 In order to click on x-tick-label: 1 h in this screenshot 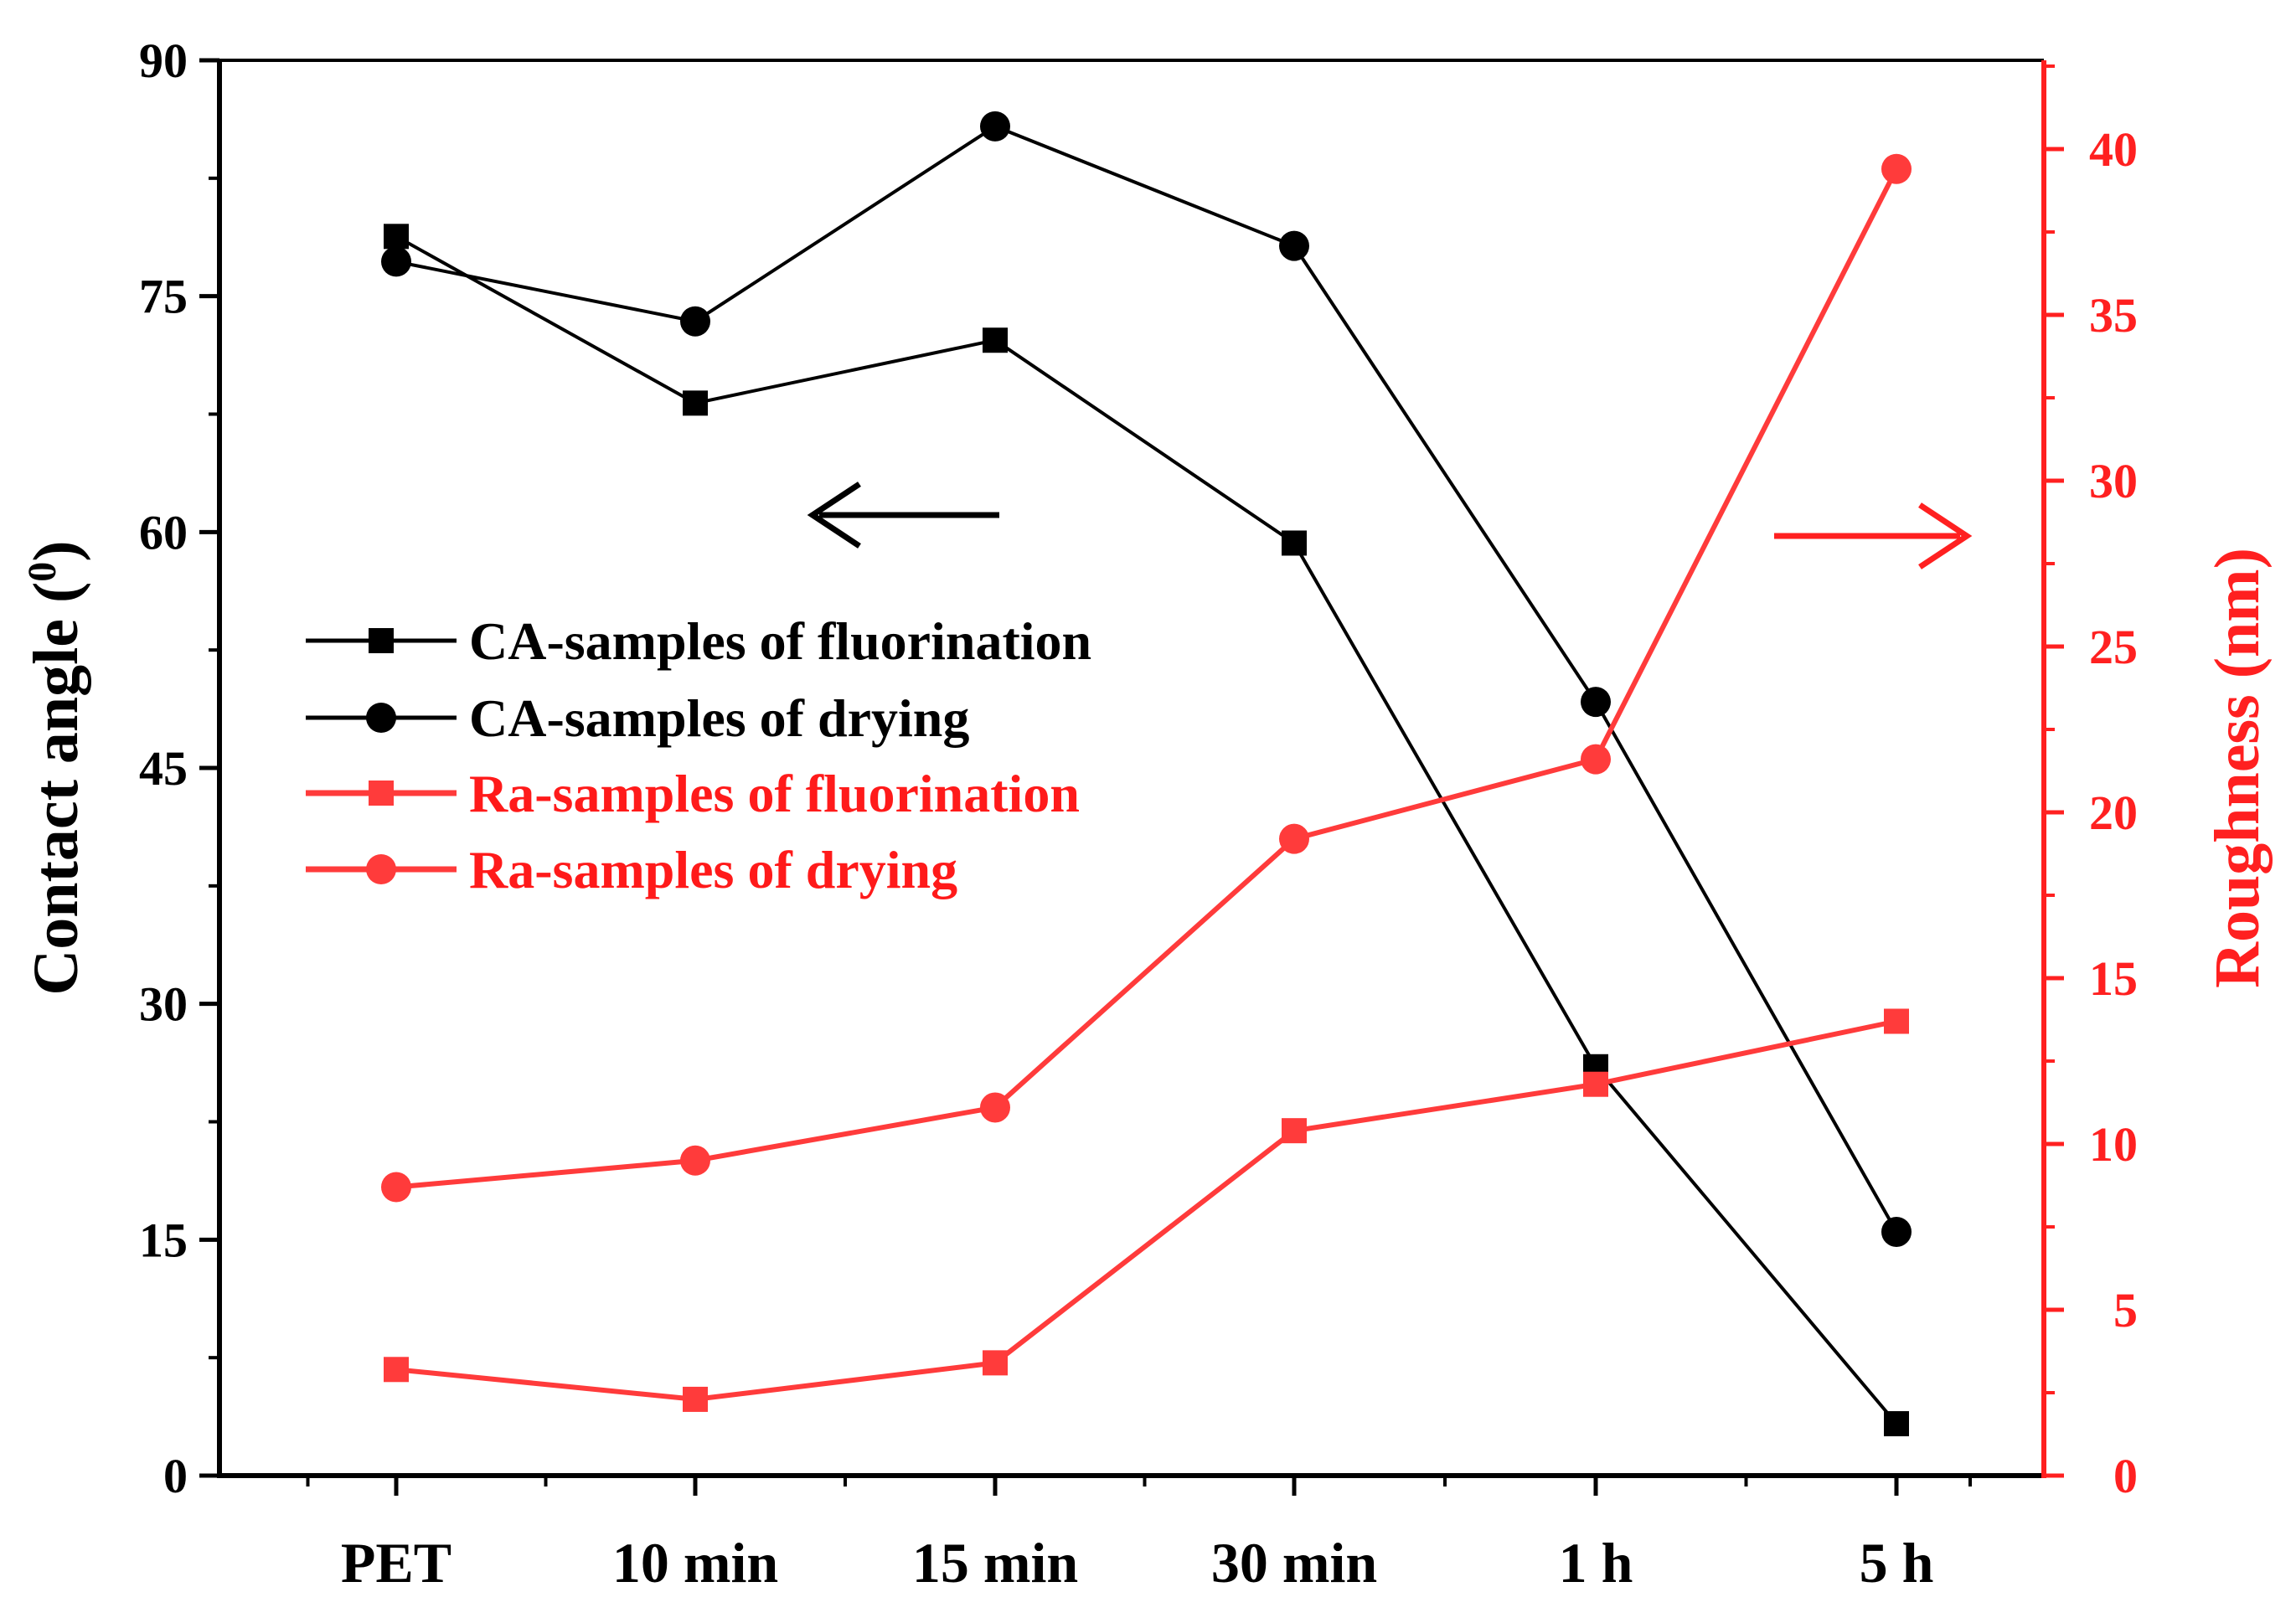, I will do `click(1596, 1563)`.